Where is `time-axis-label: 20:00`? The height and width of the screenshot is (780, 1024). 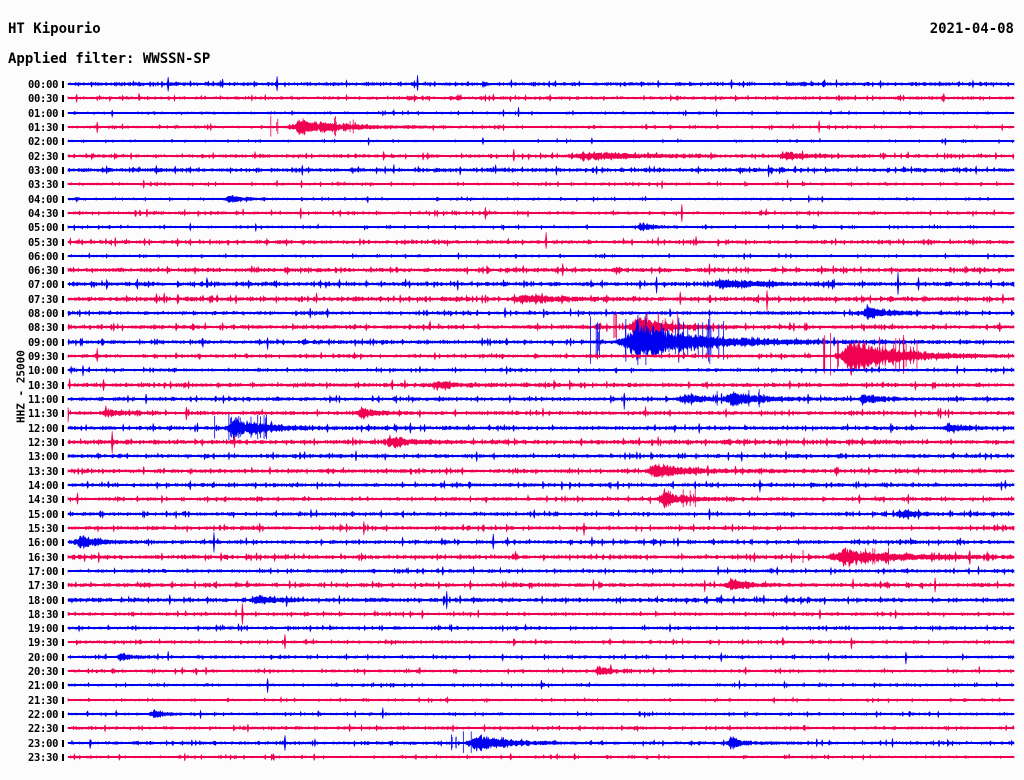
time-axis-label: 20:00 is located at coordinates (43, 657).